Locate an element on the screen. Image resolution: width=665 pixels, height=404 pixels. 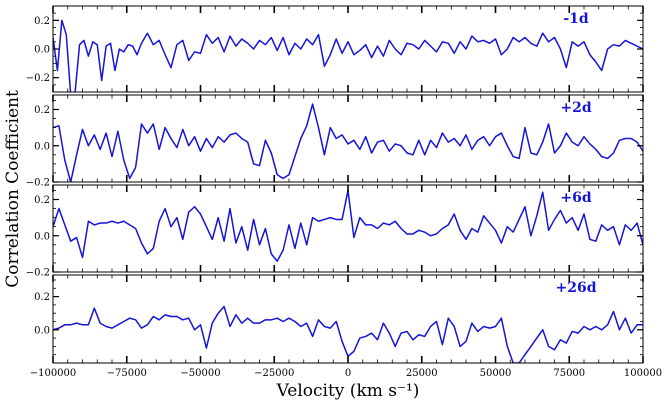
x-tick-label: 0 is located at coordinates (348, 373).